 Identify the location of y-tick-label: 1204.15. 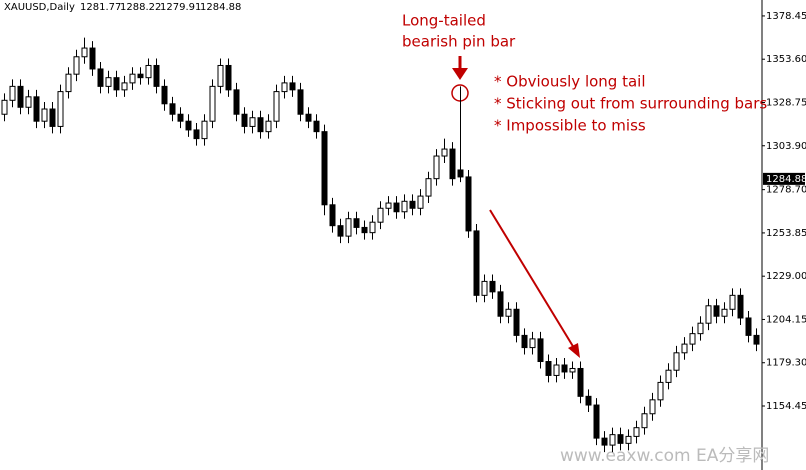
(786, 319).